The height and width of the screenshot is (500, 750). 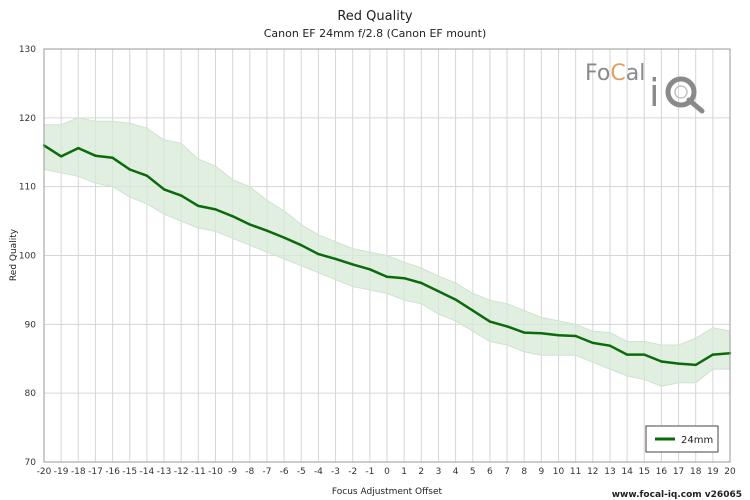 I want to click on y-tick-label: 80, so click(x=31, y=394).